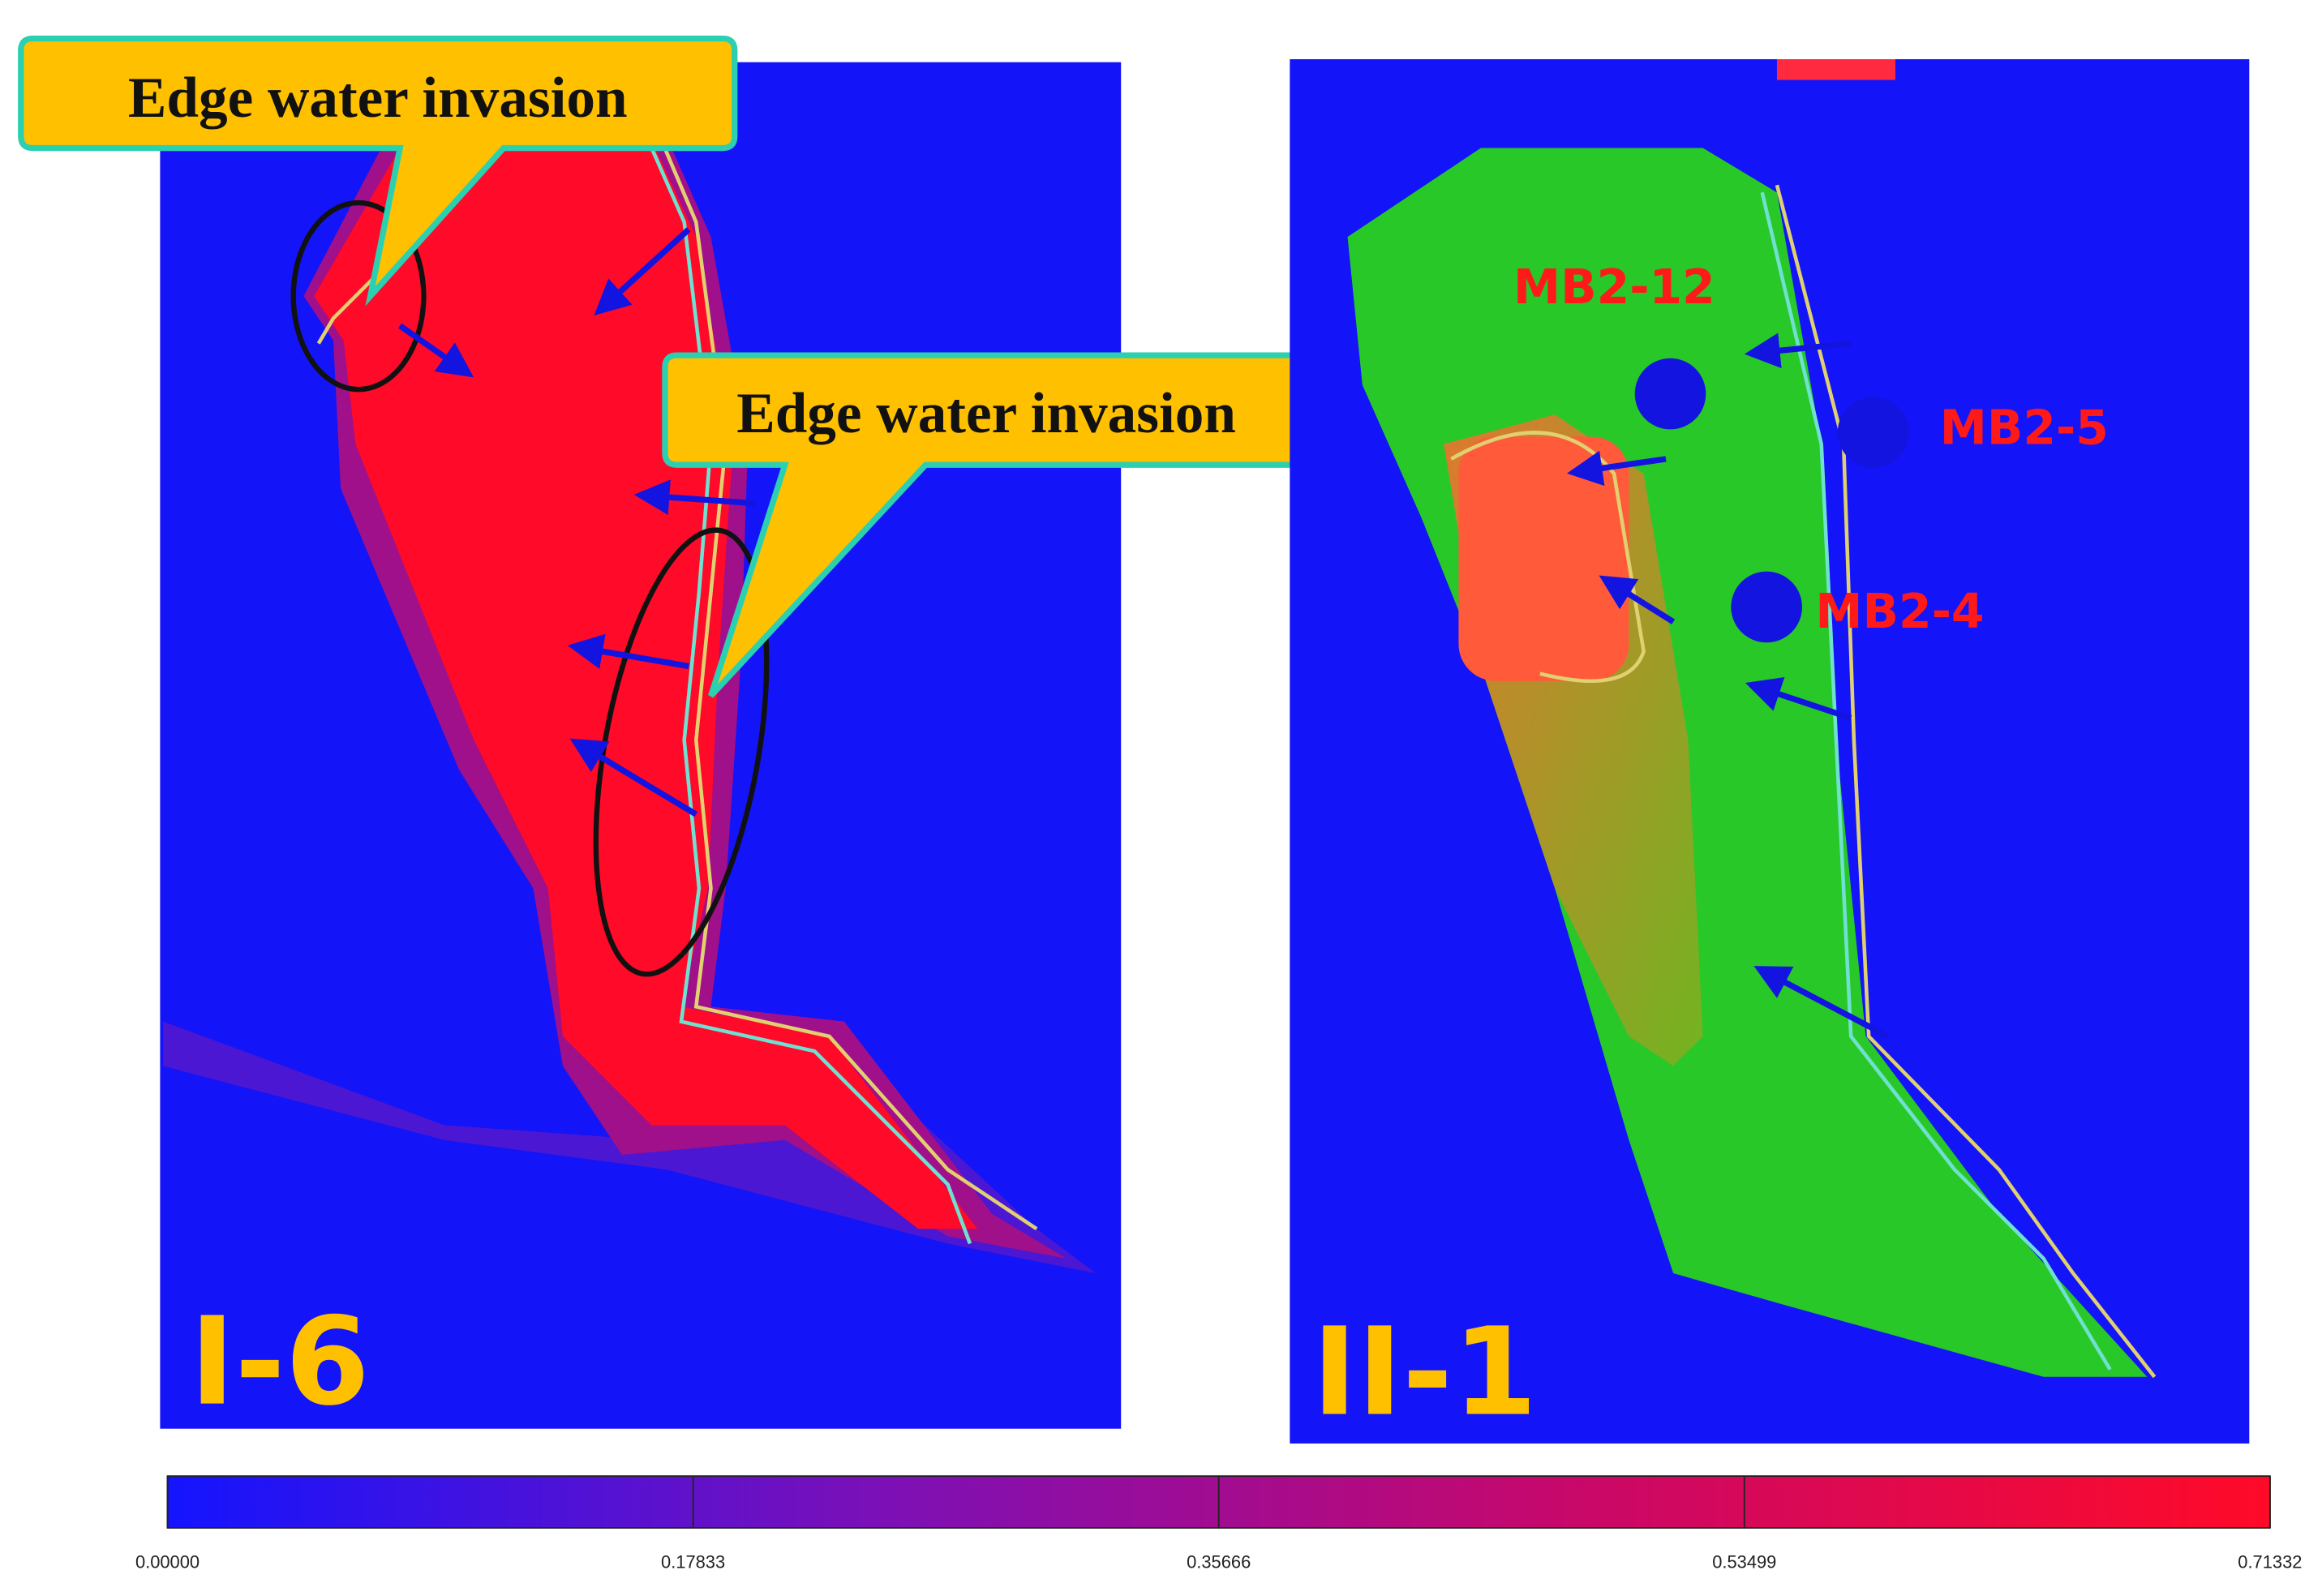 The width and height of the screenshot is (2322, 1596). I want to click on well-label: MB2-4, so click(1899, 611).